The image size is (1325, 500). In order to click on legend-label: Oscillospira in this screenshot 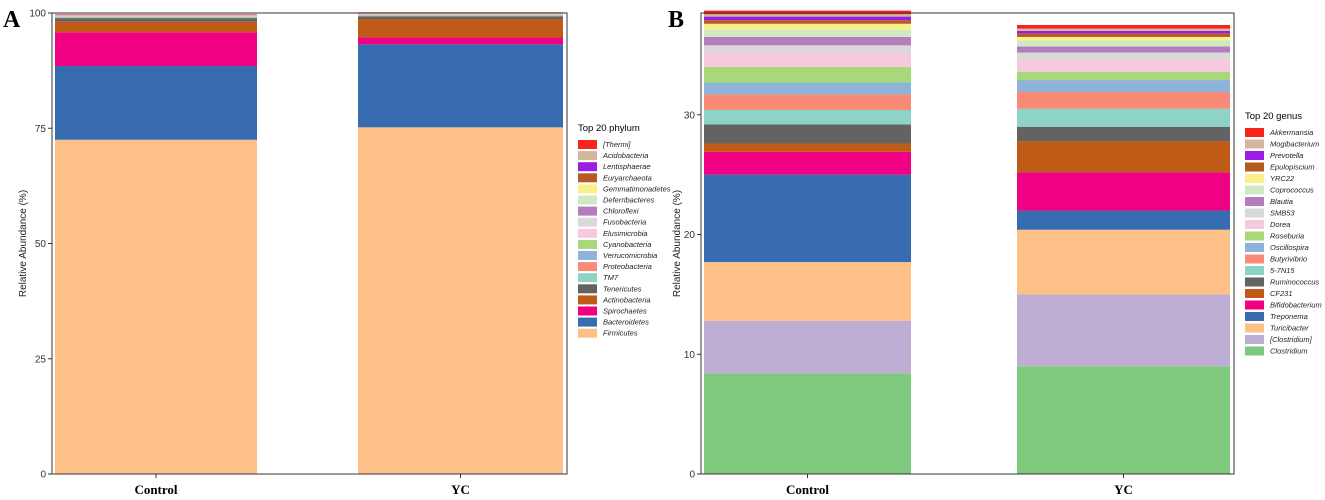, I will do `click(1289, 247)`.